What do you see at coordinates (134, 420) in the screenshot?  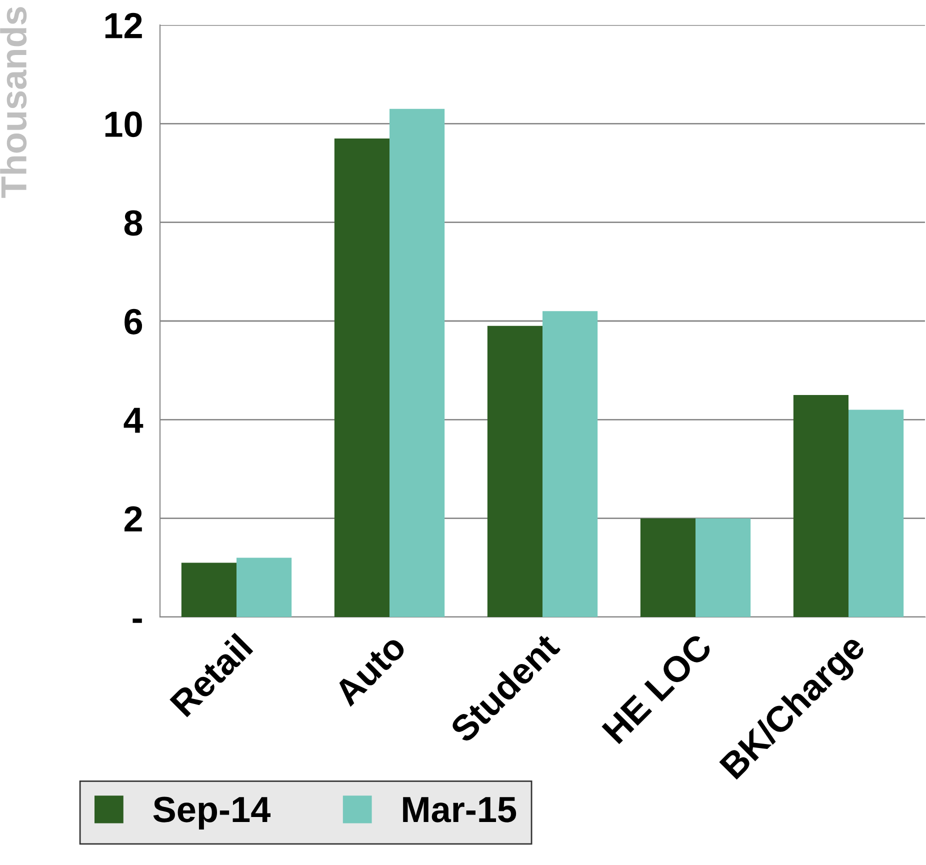 I see `y-tick-label: 4` at bounding box center [134, 420].